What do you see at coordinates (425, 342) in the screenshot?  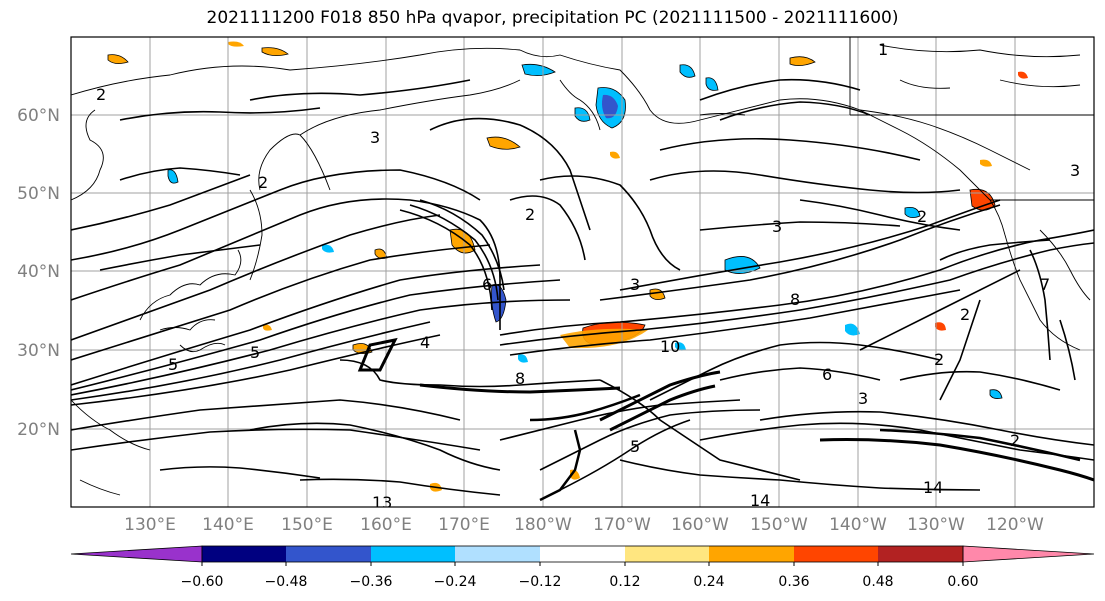 I see `contour-label: 4` at bounding box center [425, 342].